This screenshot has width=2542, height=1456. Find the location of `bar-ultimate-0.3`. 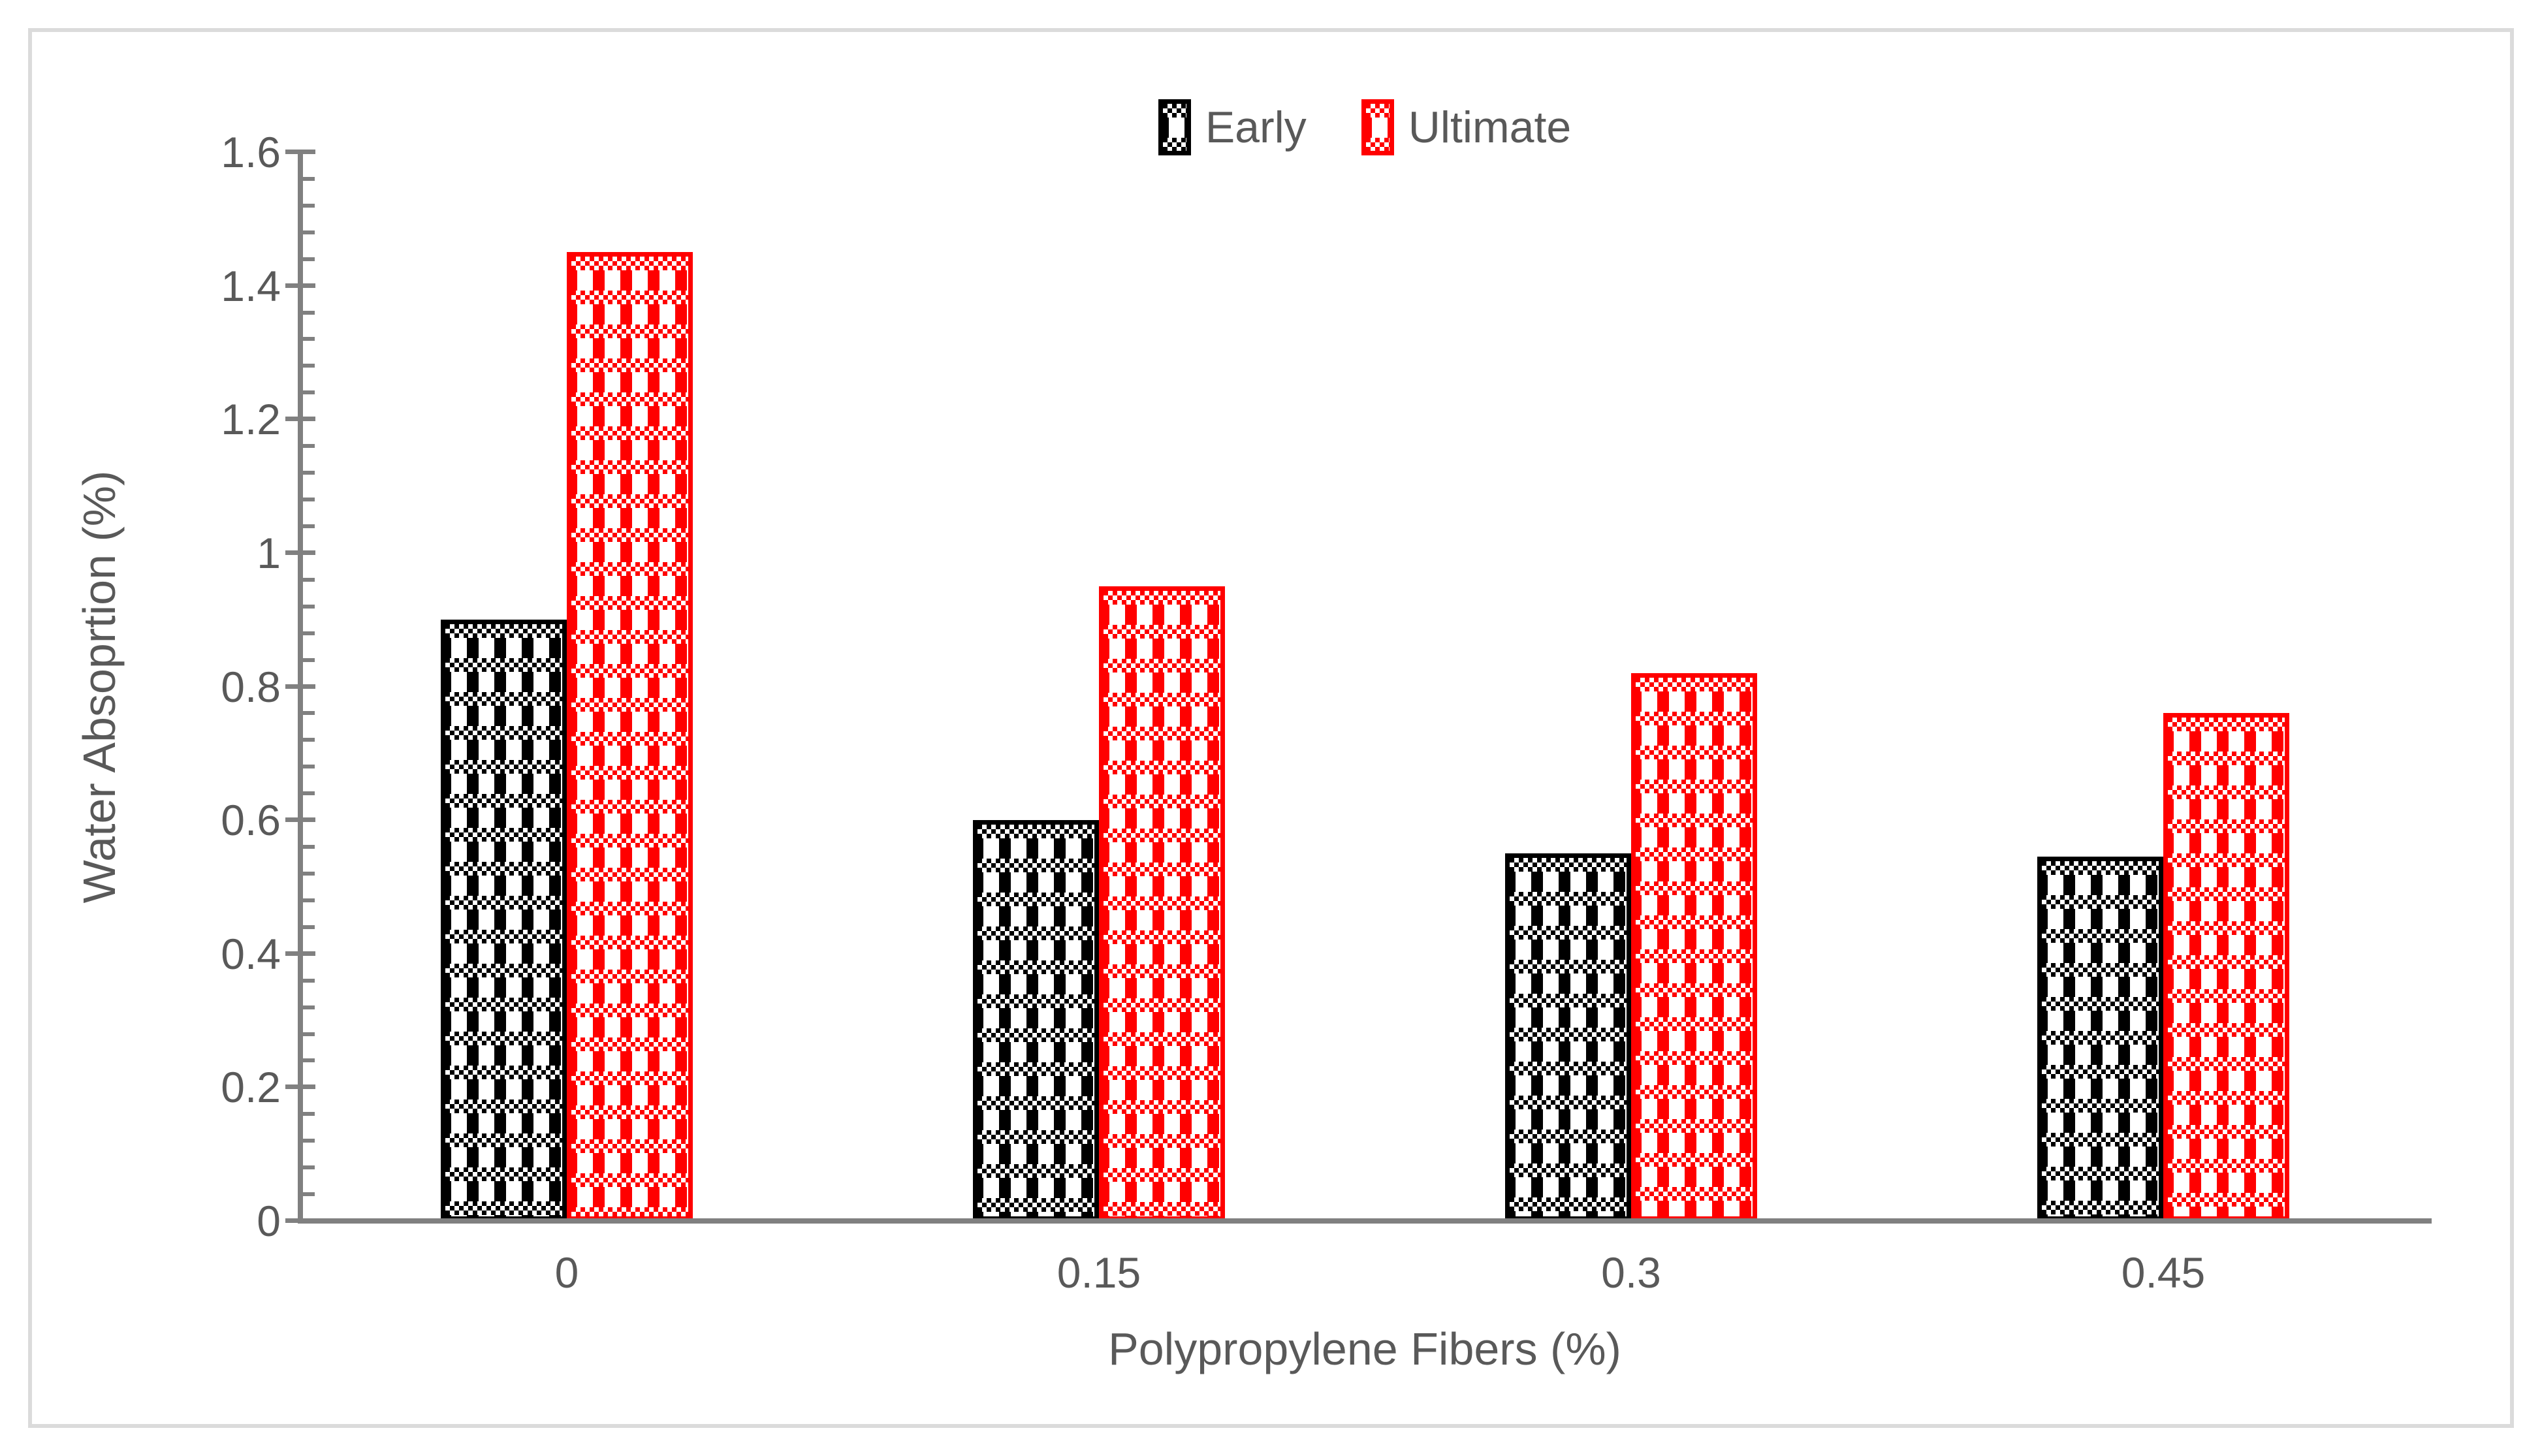

bar-ultimate-0.3 is located at coordinates (1694, 947).